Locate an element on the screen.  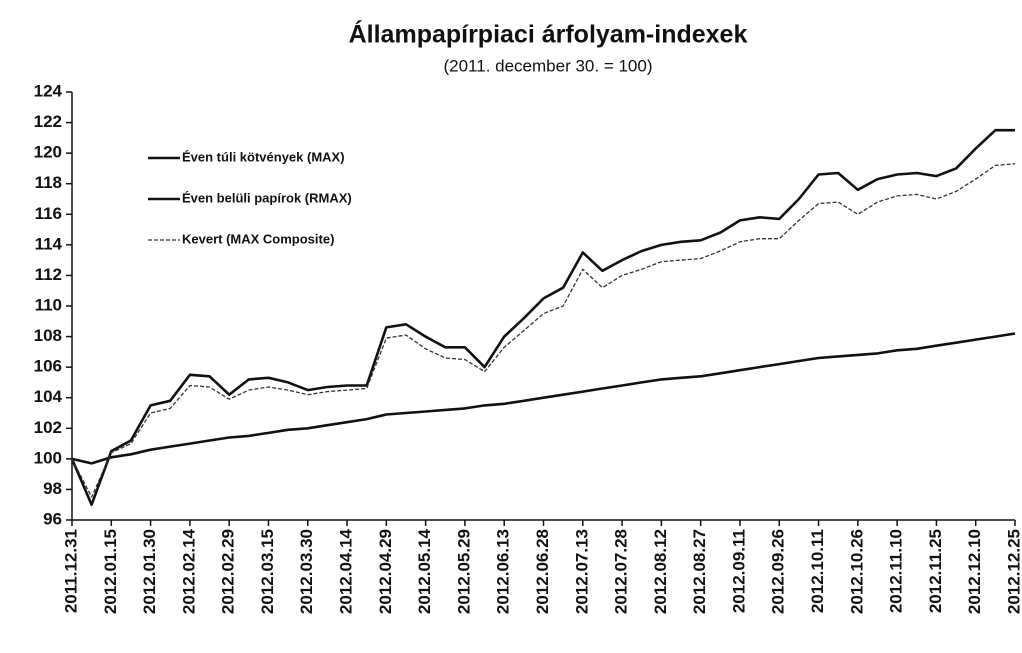
x-tick-label: 2012.02.14 is located at coordinates (188, 571).